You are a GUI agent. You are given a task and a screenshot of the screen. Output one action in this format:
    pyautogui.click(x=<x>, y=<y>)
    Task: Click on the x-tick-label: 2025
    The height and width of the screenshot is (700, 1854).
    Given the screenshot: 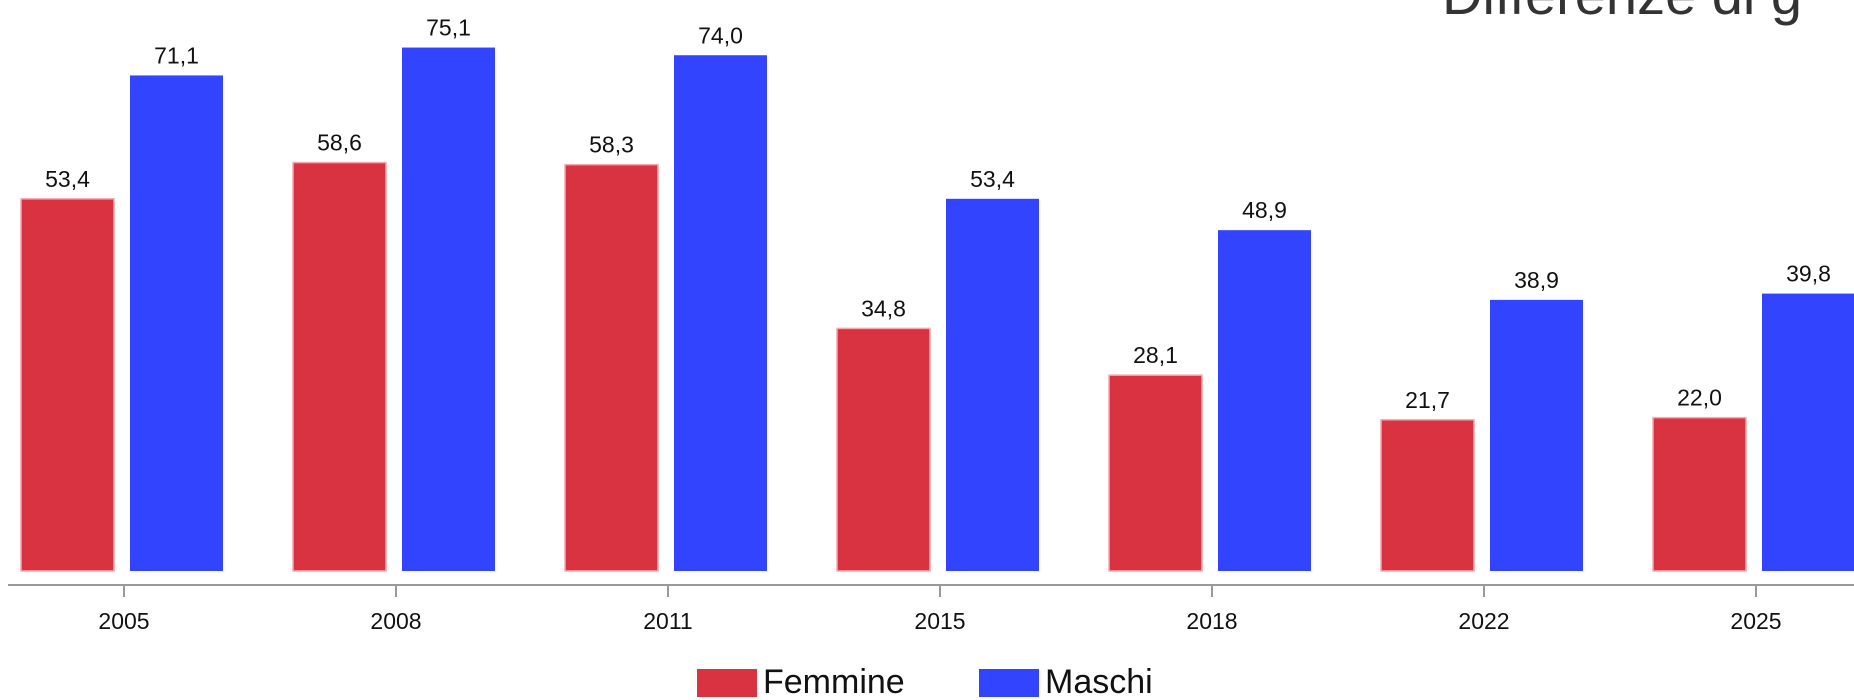 What is the action you would take?
    pyautogui.click(x=1755, y=621)
    